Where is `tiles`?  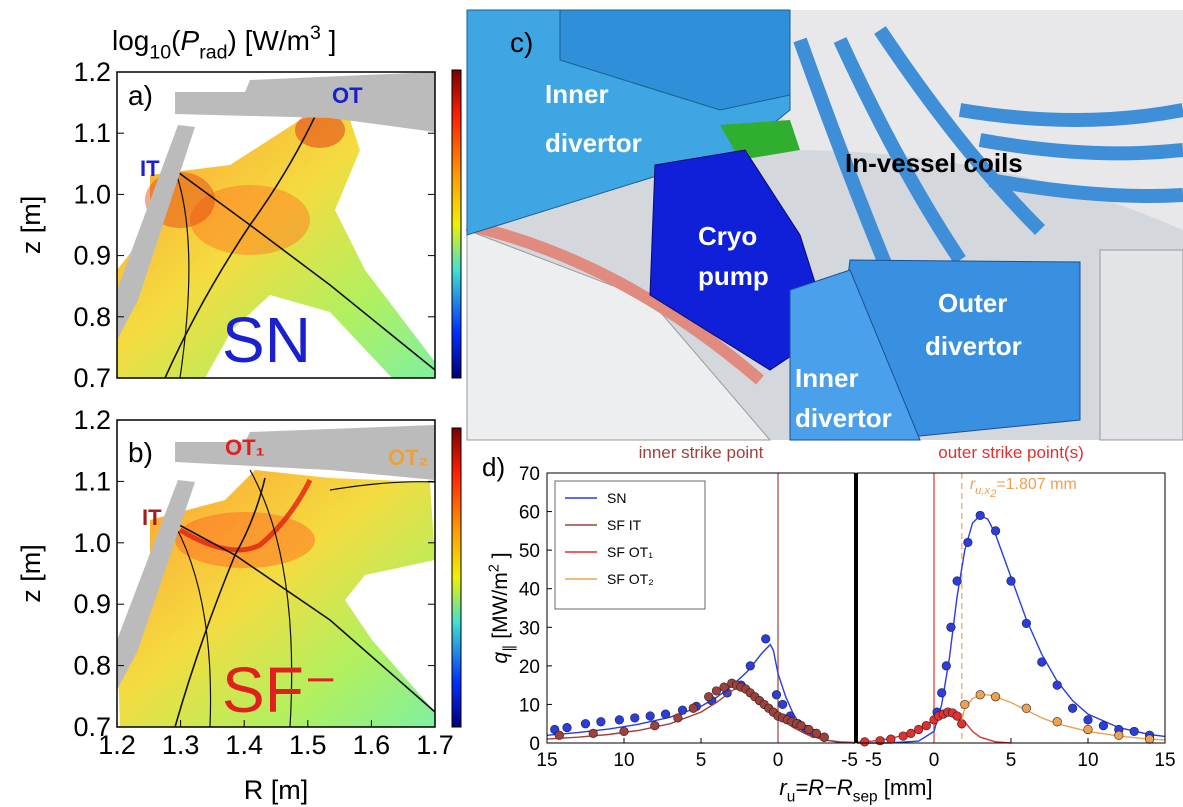 tiles is located at coordinates (619, 335).